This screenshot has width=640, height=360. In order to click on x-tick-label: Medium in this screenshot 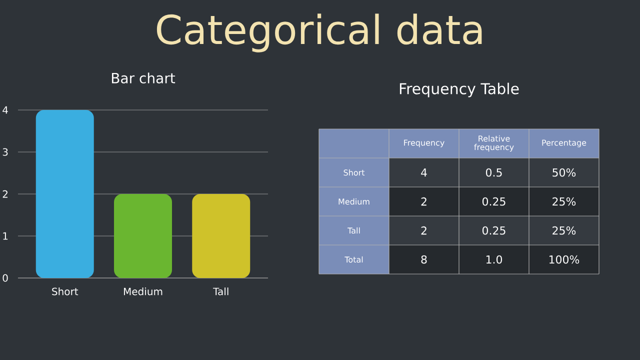, I will do `click(143, 292)`.